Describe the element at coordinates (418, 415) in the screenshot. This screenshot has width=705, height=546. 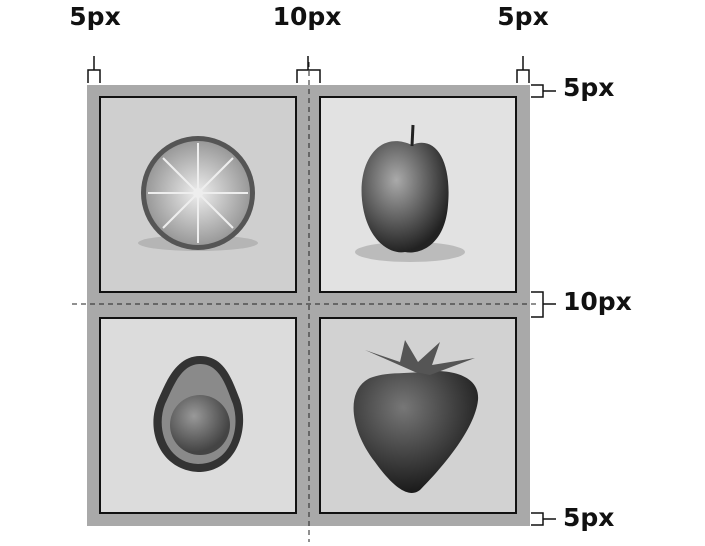
I see `cell-strawberry` at that location.